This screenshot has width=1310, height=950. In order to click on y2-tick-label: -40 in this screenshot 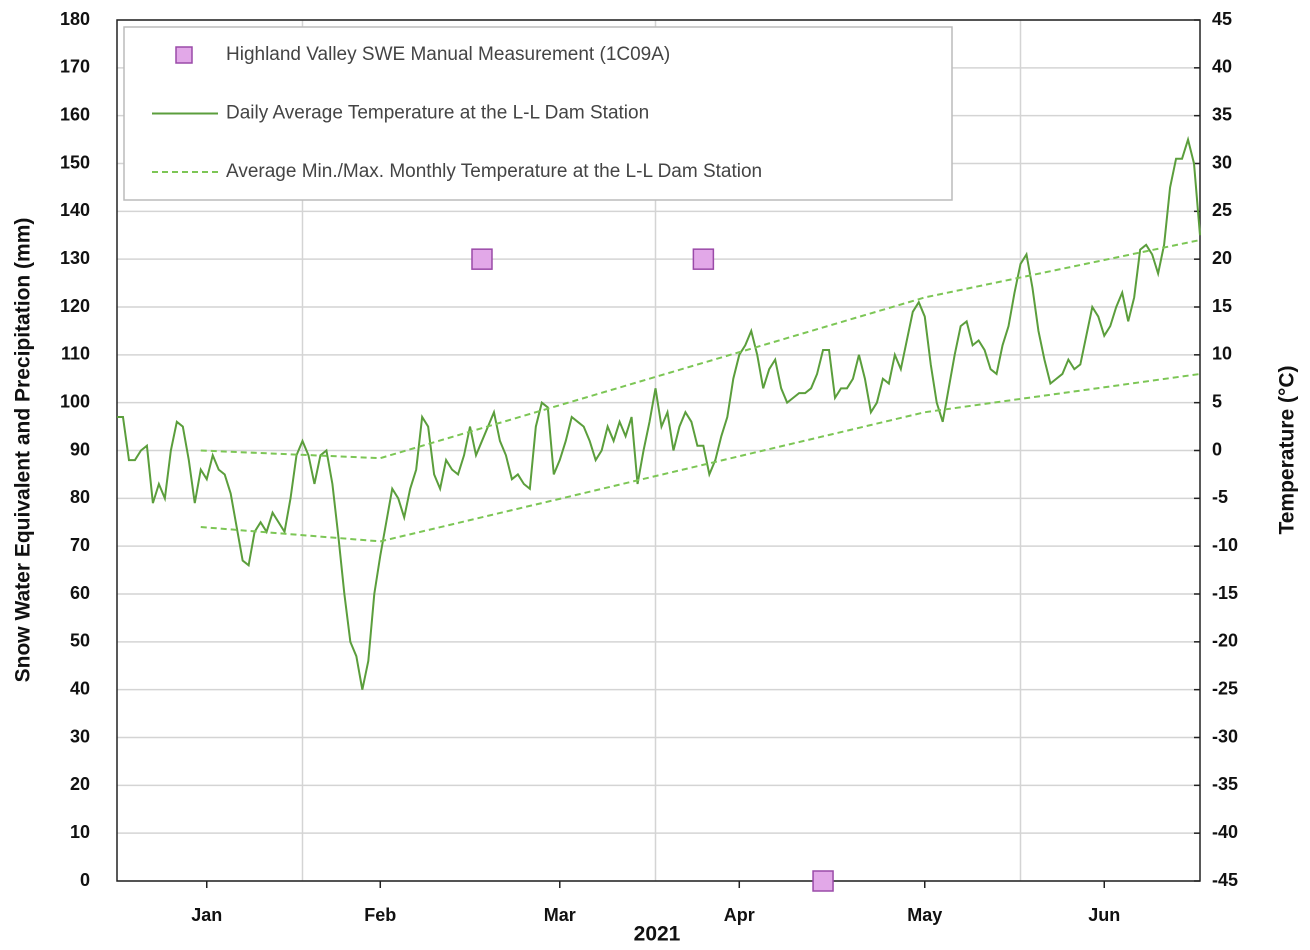, I will do `click(1225, 832)`.